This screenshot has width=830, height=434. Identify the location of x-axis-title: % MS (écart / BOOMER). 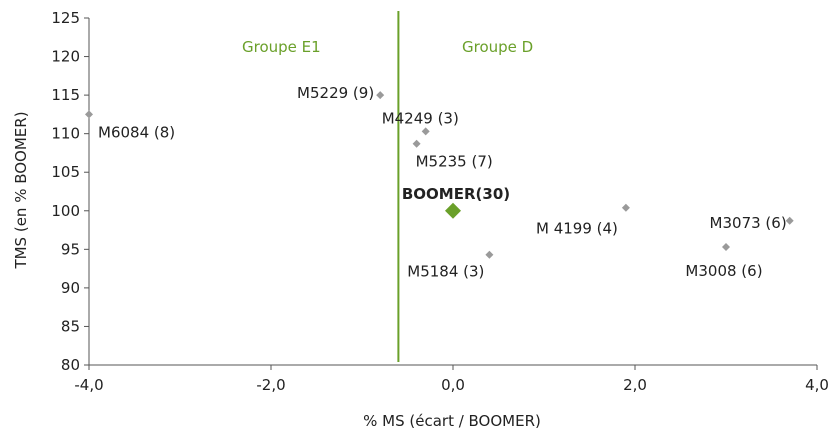
(452, 421).